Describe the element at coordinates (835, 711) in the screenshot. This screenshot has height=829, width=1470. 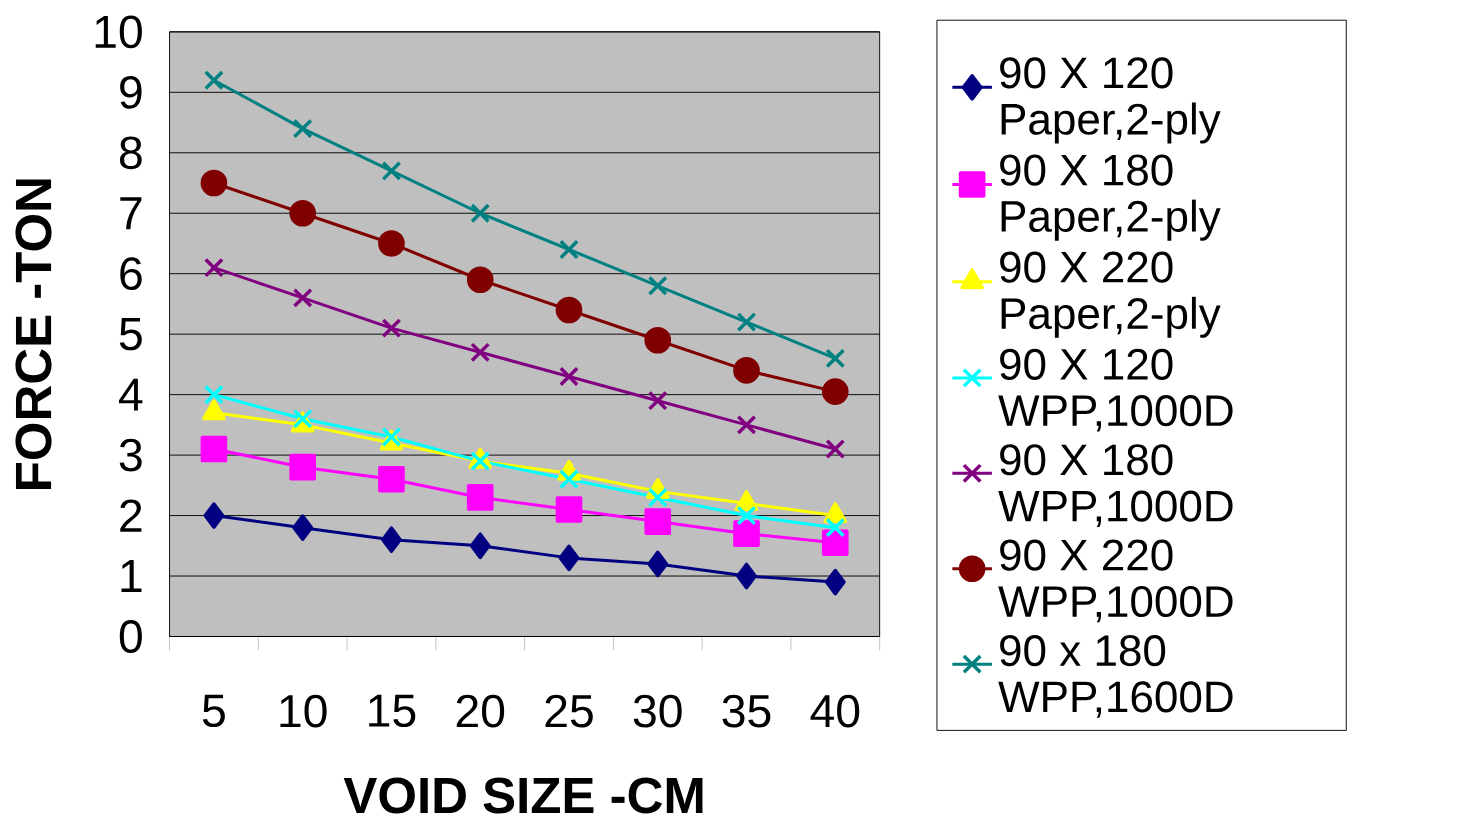
I see `x-tick-label: 40` at that location.